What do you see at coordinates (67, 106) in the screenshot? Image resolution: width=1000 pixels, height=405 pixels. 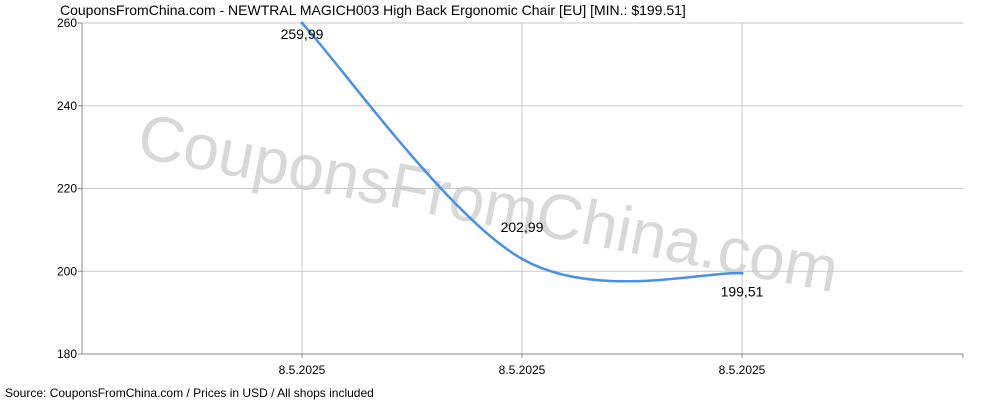 I see `y-tick-label: 240` at bounding box center [67, 106].